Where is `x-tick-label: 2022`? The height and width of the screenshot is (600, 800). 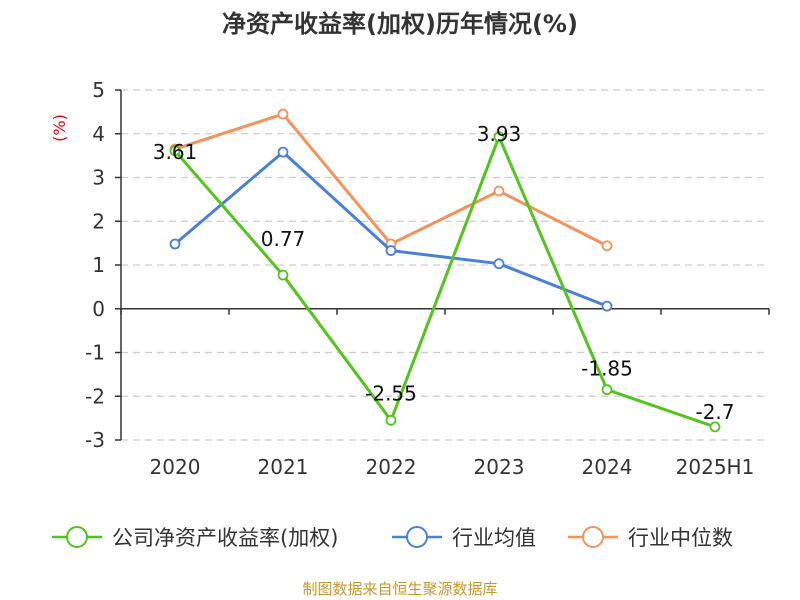
x-tick-label: 2022 is located at coordinates (391, 467).